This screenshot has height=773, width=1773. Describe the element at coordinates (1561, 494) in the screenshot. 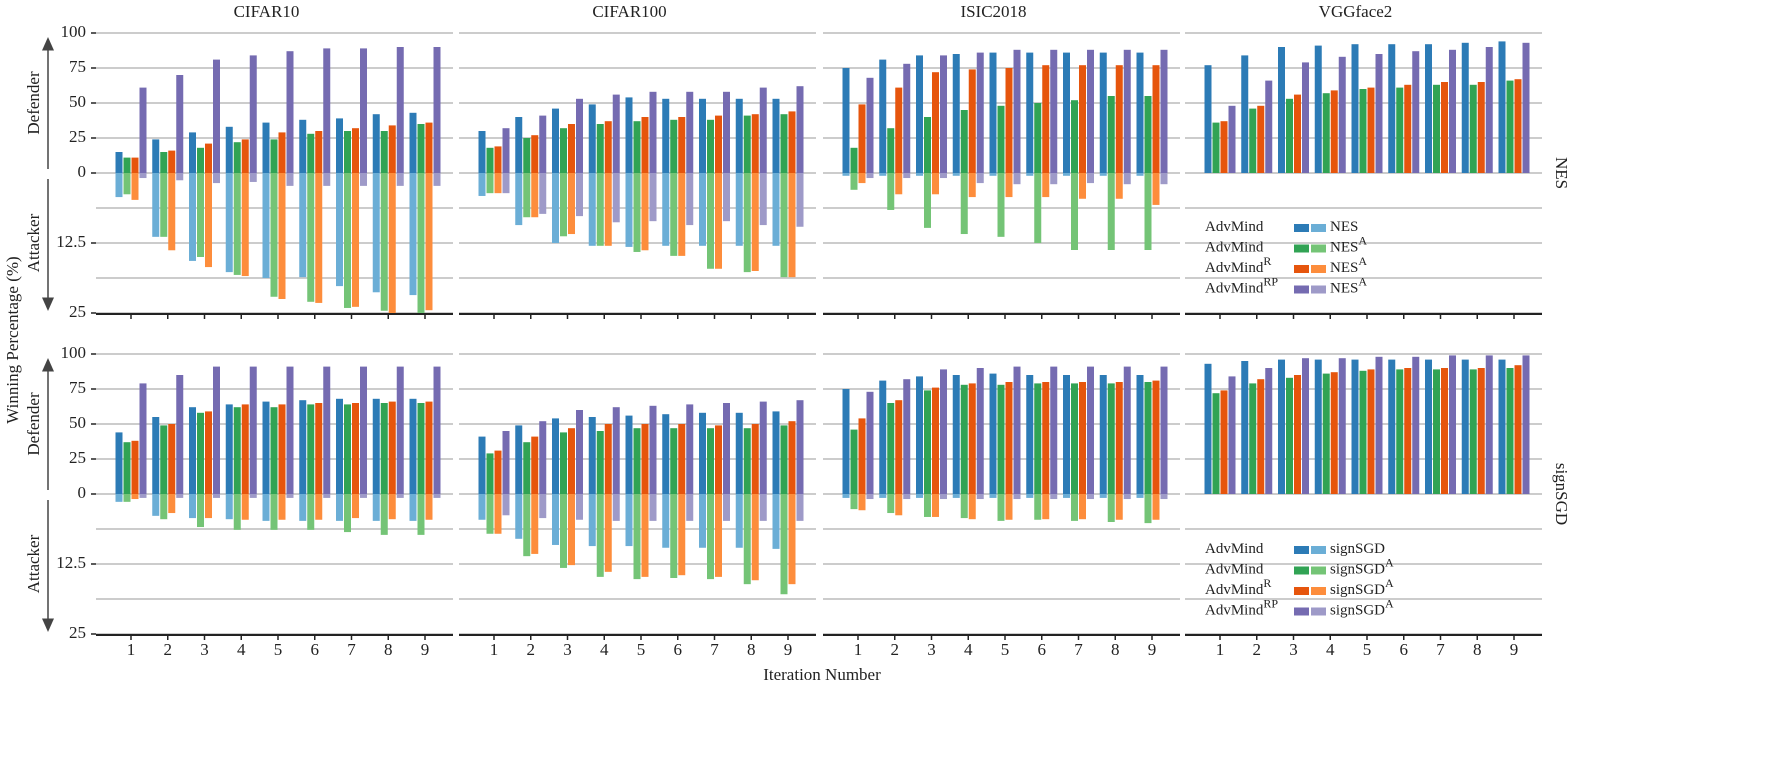

I see `row-label: signSGD` at that location.